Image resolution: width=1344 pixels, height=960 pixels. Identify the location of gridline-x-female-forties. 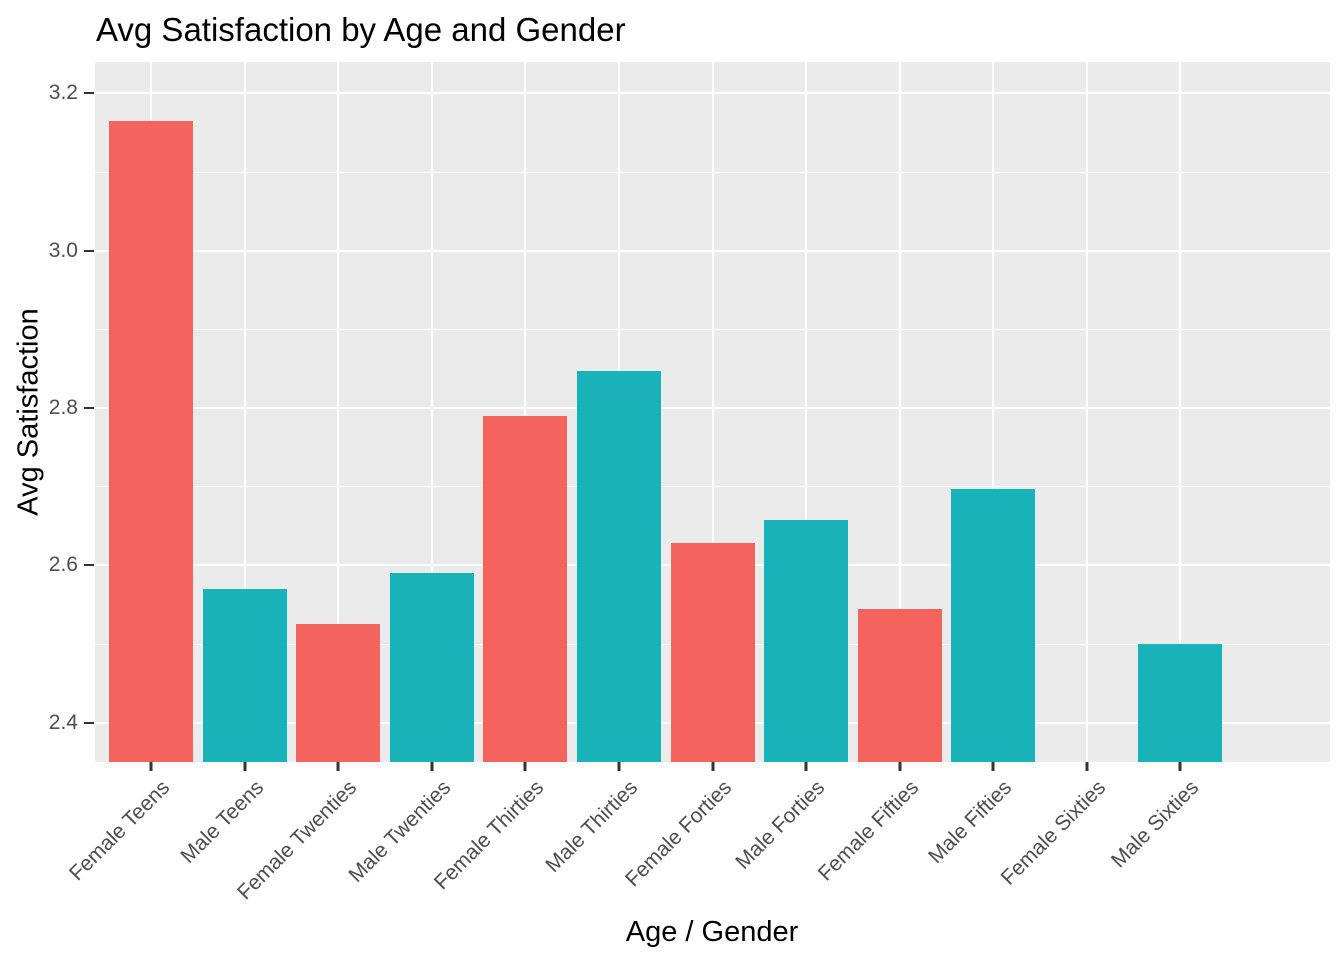
(712, 412).